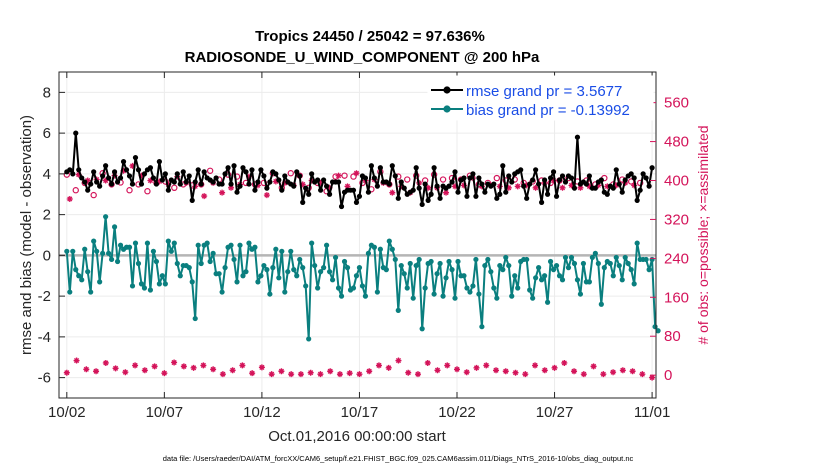 The width and height of the screenshot is (830, 470). Describe the element at coordinates (652, 412) in the screenshot. I see `x-tick-label: 11/01` at that location.